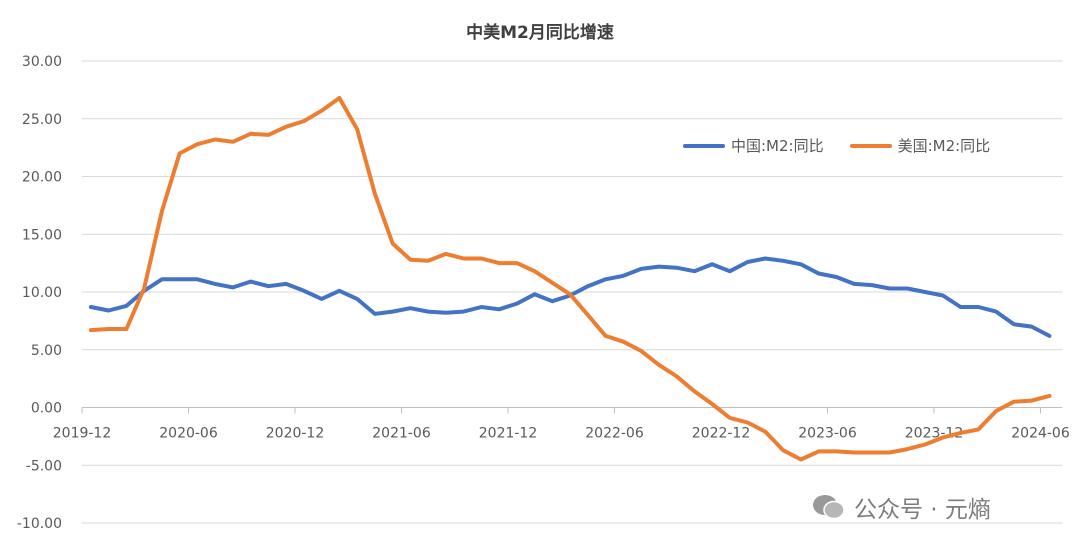  What do you see at coordinates (44, 466) in the screenshot?
I see `y-tick-label: -5.00` at bounding box center [44, 466].